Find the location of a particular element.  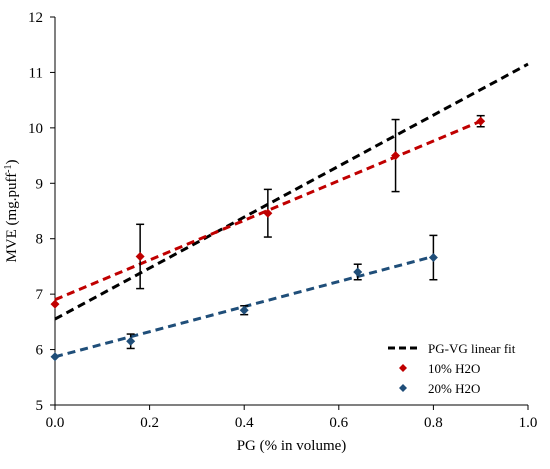

x-tick-label: 0.2 is located at coordinates (149, 423).